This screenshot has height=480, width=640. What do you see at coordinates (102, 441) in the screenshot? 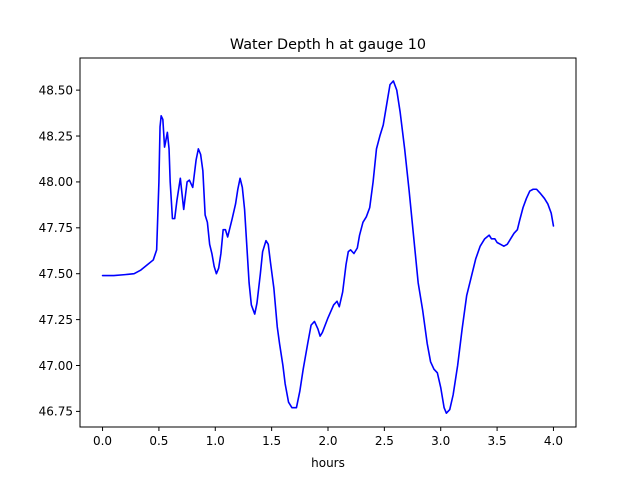
I see `x-tick-label: 0.0` at bounding box center [102, 441].